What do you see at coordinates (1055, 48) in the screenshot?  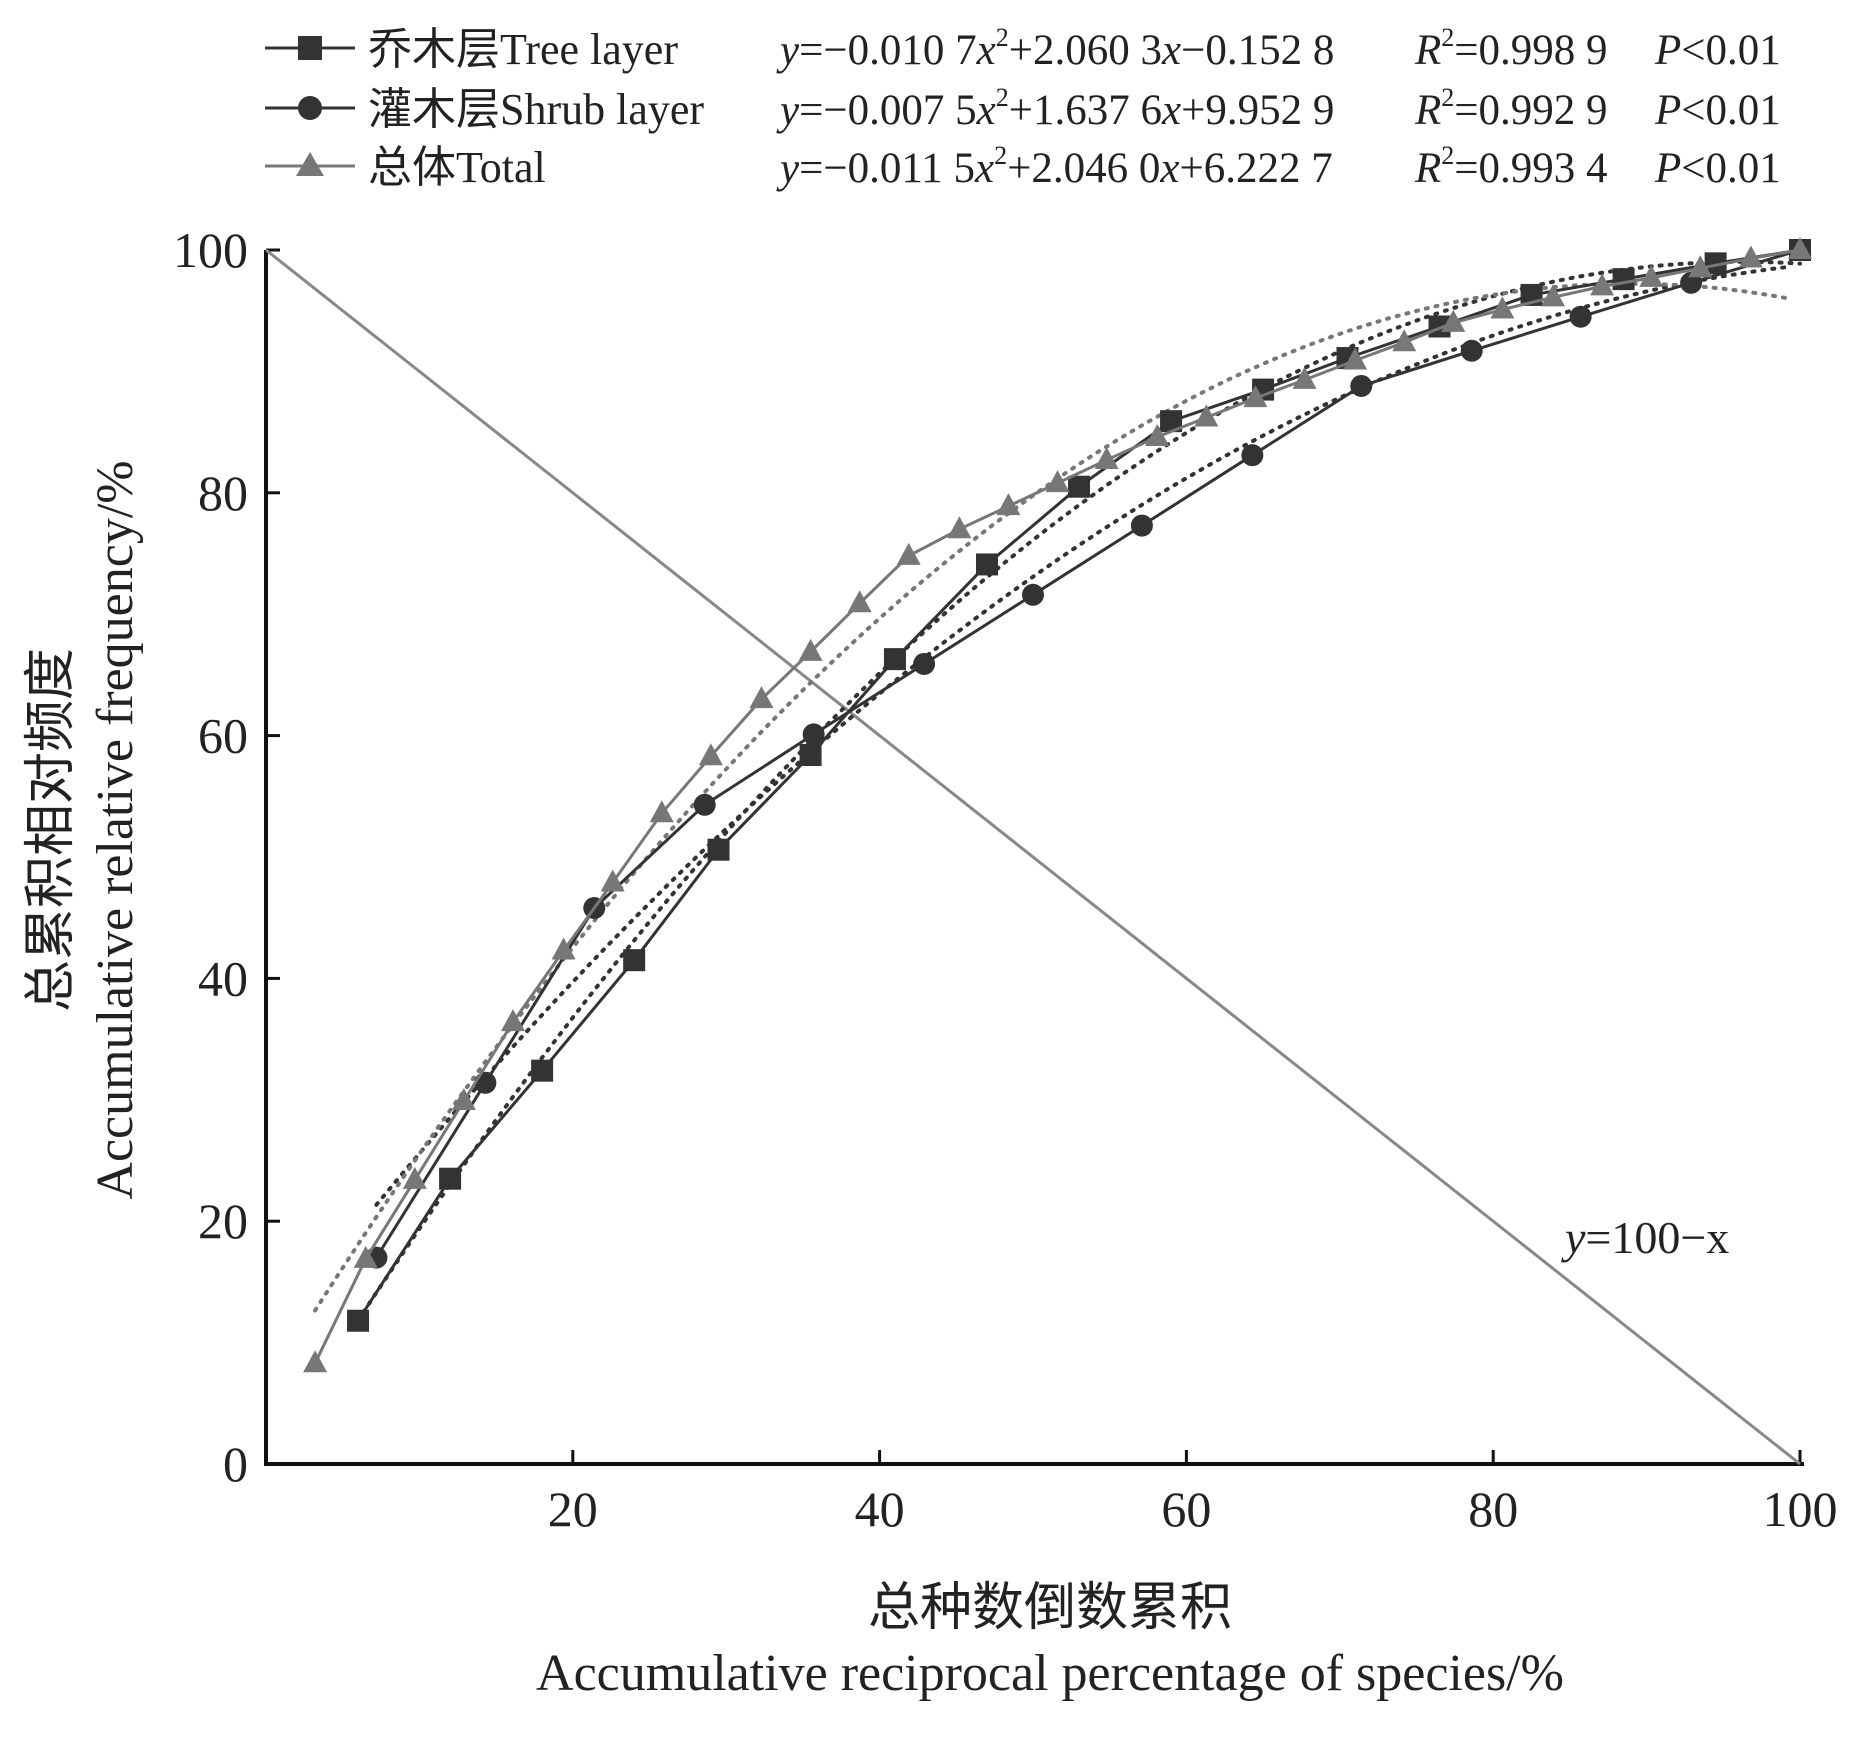 I see `equation-tree: y=−0.010 7x2+2.060 3x−0.152 8` at bounding box center [1055, 48].